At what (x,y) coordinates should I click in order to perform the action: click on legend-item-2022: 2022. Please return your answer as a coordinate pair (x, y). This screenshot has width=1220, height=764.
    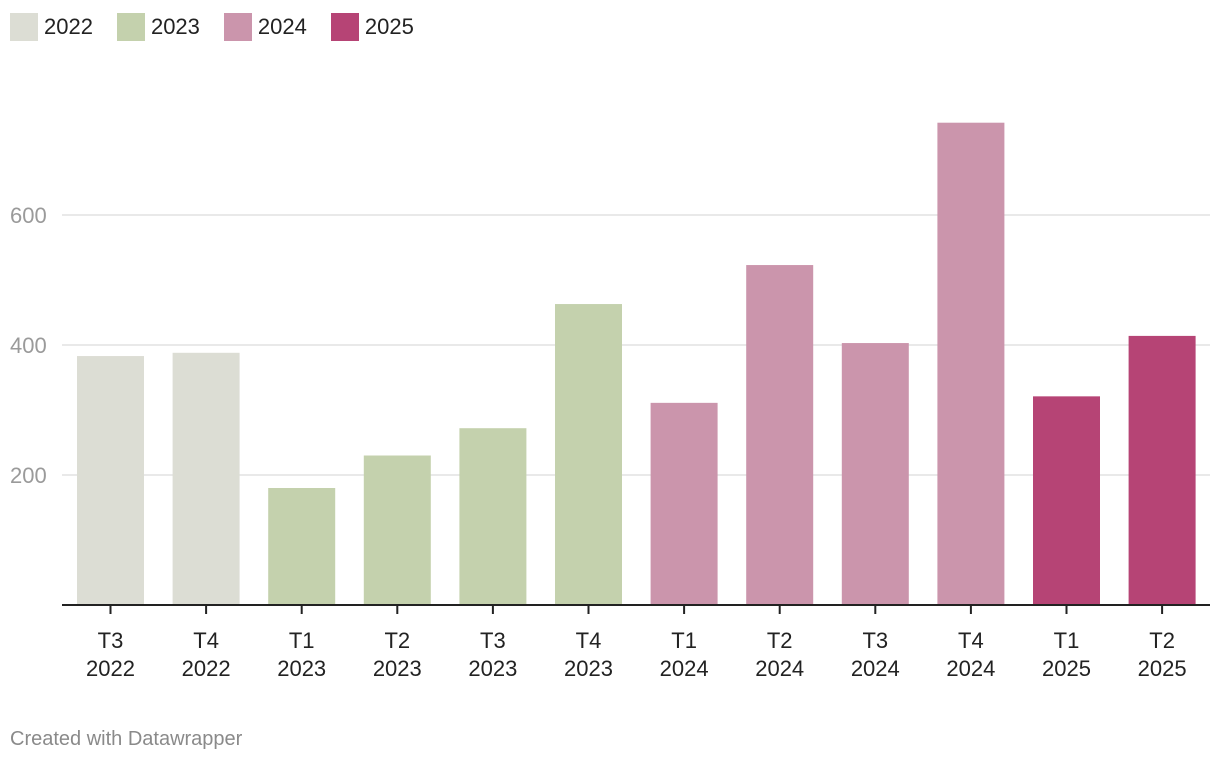
    Looking at the image, I should click on (51, 27).